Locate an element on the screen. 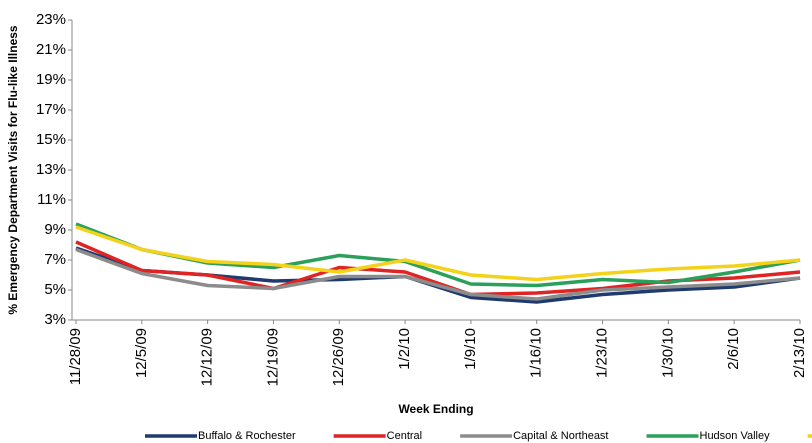 Image resolution: width=812 pixels, height=443 pixels. x-tick-label: 1/16/10 is located at coordinates (536, 353).